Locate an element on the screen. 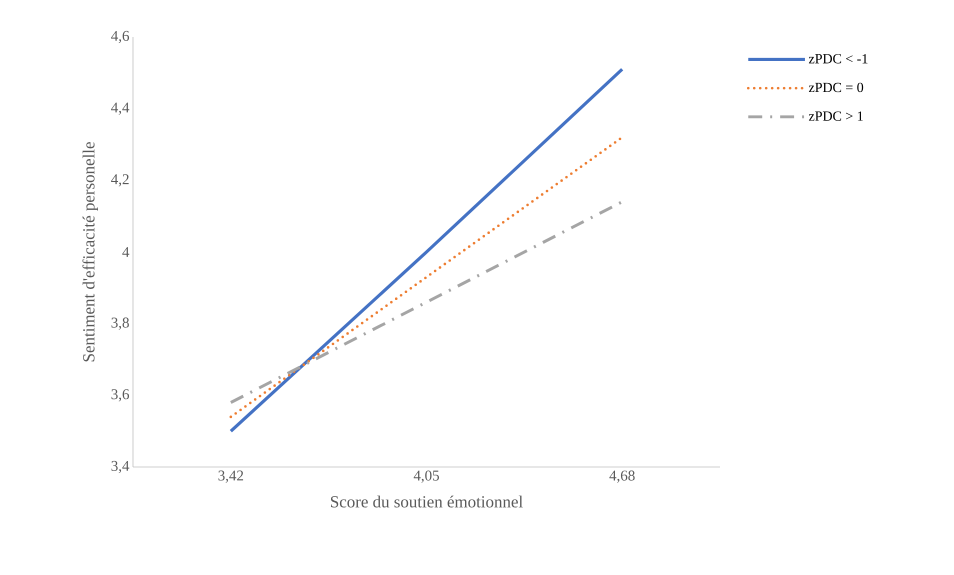  x-tick-label: 4,05 is located at coordinates (426, 476).